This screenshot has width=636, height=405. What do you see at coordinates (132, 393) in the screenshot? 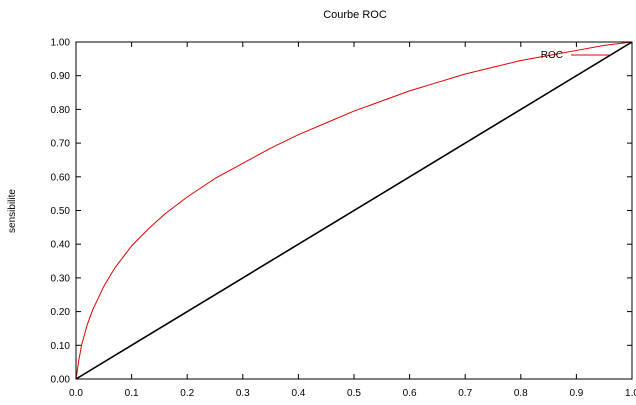
I see `x-tick-label: 0.1` at bounding box center [132, 393].